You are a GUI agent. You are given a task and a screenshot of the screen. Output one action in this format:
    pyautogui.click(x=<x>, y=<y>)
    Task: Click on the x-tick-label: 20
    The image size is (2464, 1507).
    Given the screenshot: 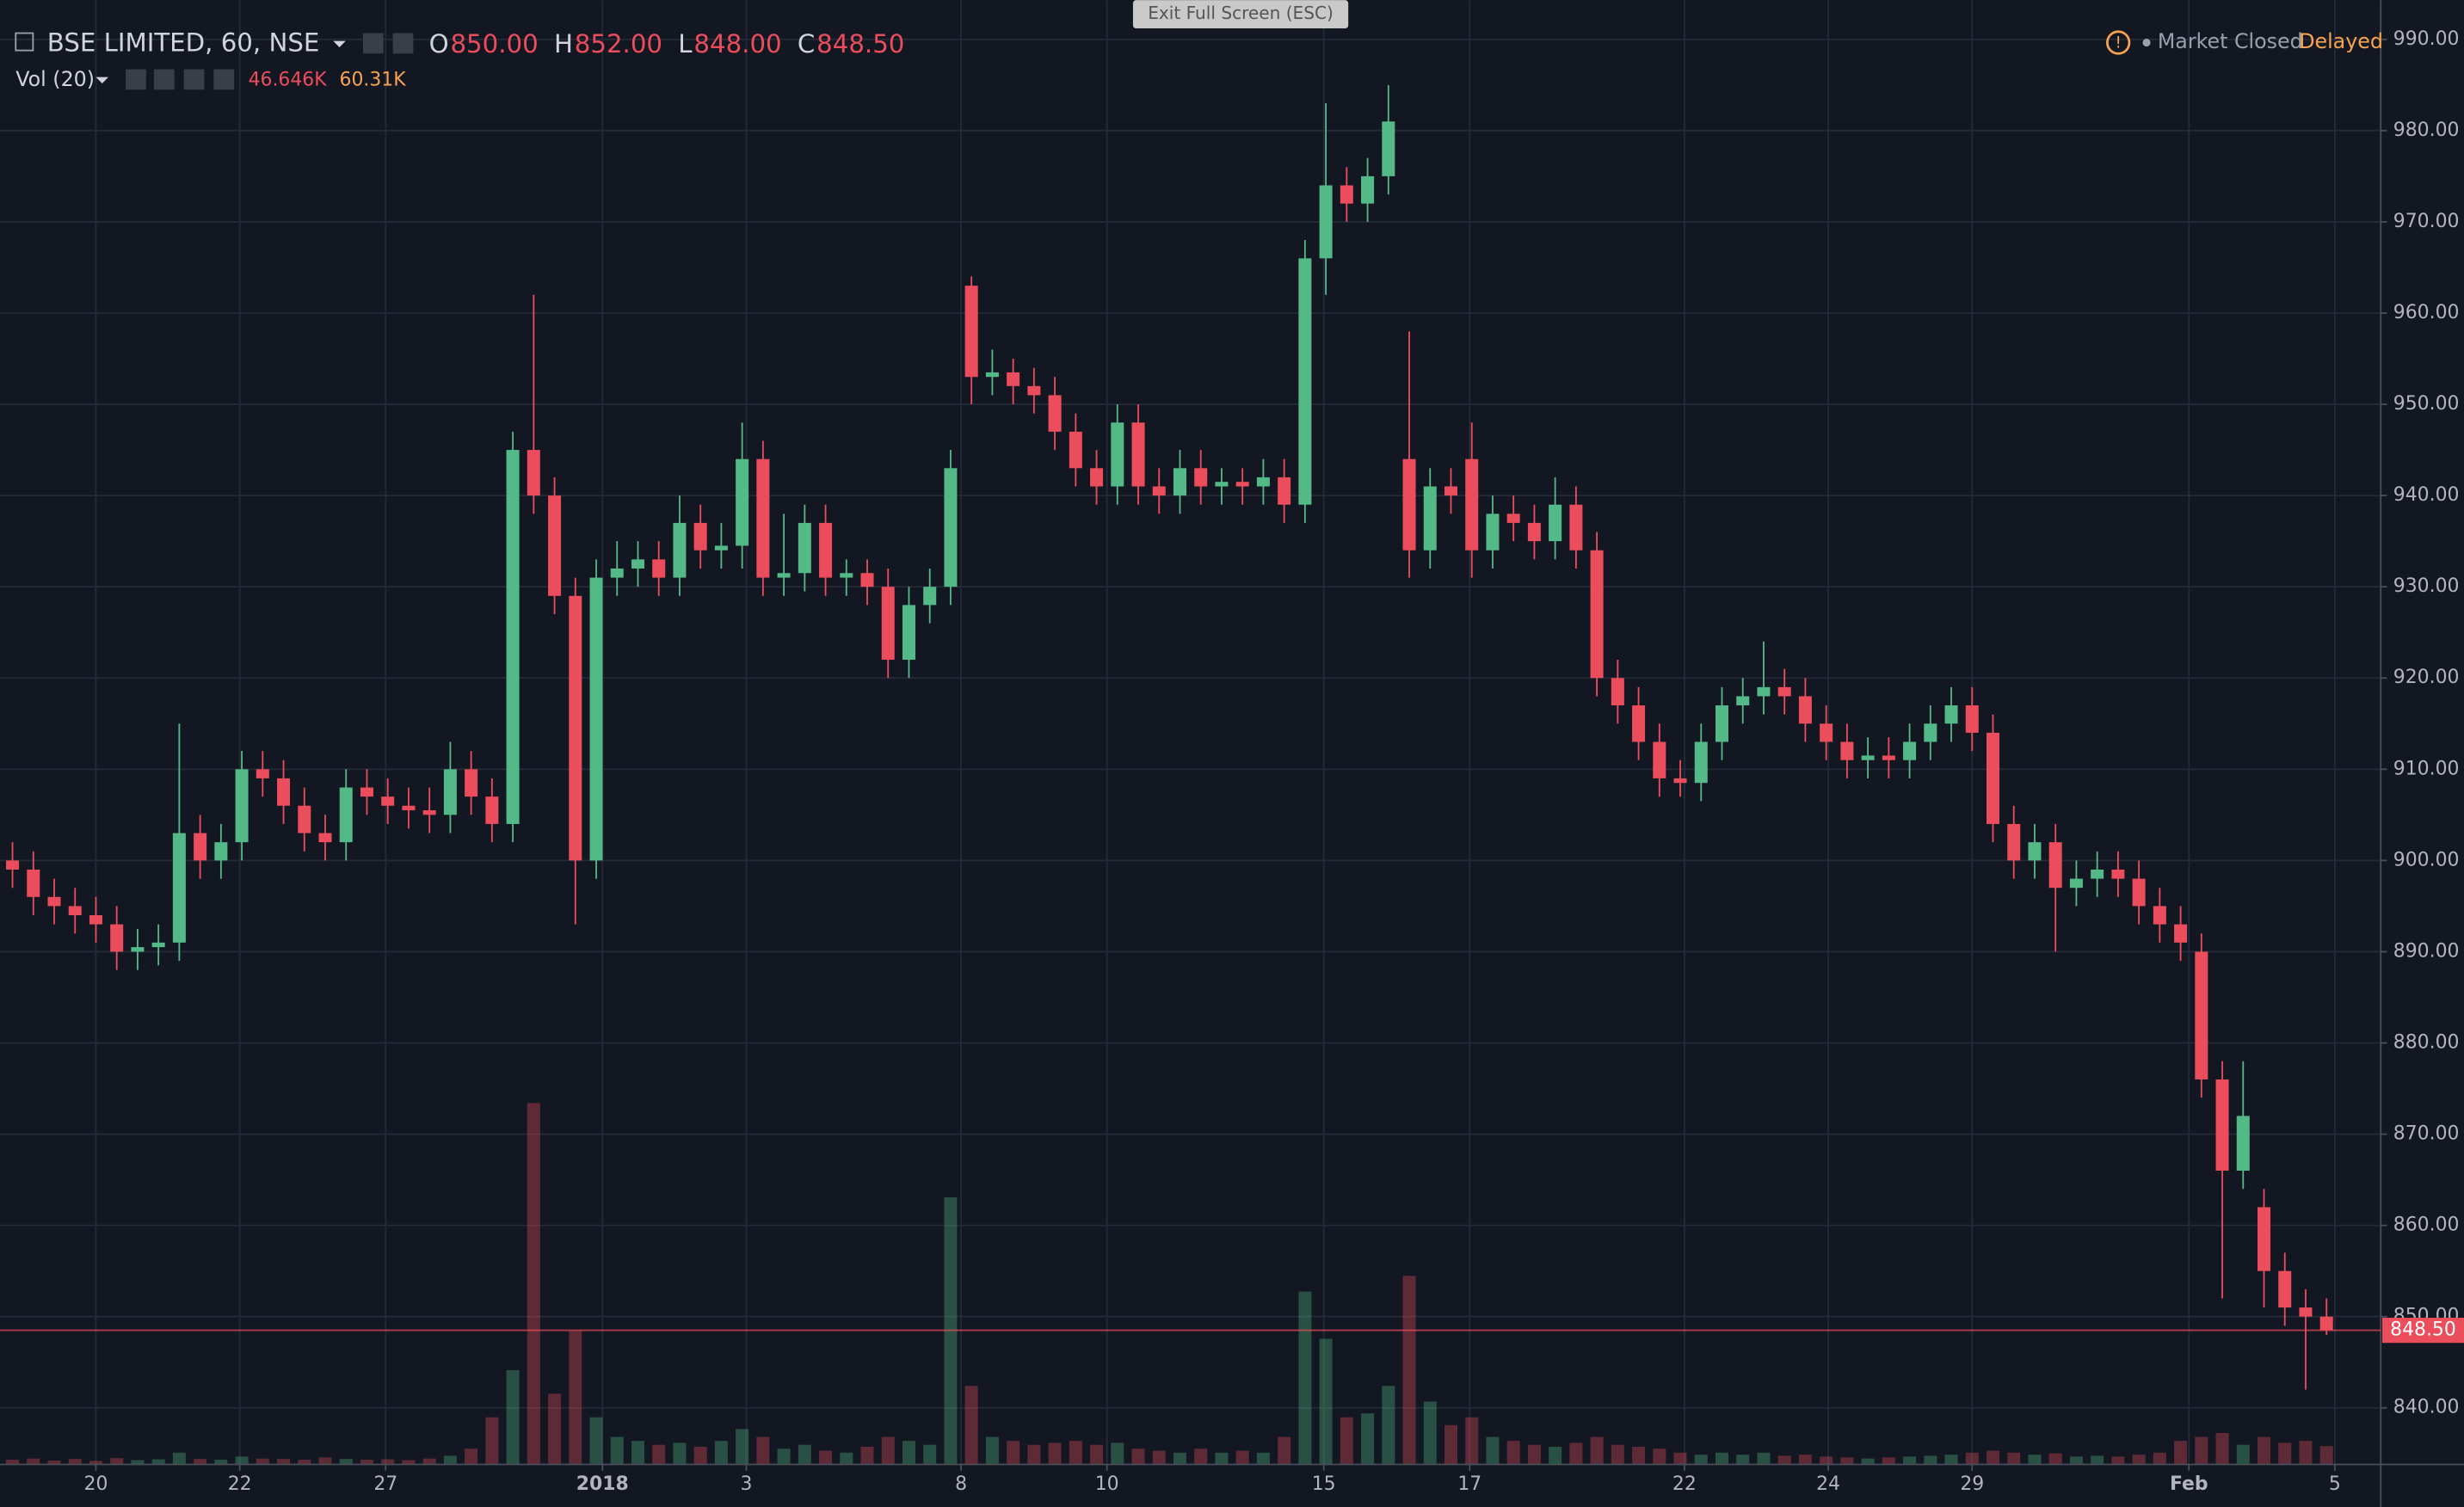 What is the action you would take?
    pyautogui.click(x=96, y=1484)
    